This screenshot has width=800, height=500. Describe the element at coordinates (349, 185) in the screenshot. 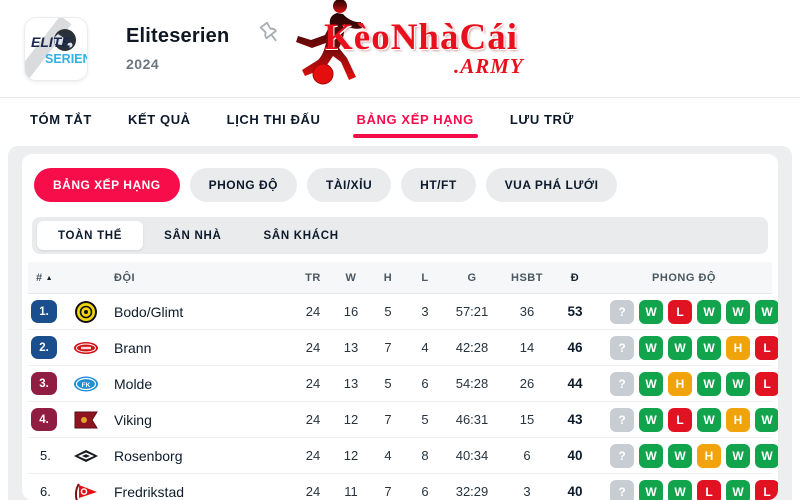

I see `subtab-pill-2: TÀI/XỈU` at that location.